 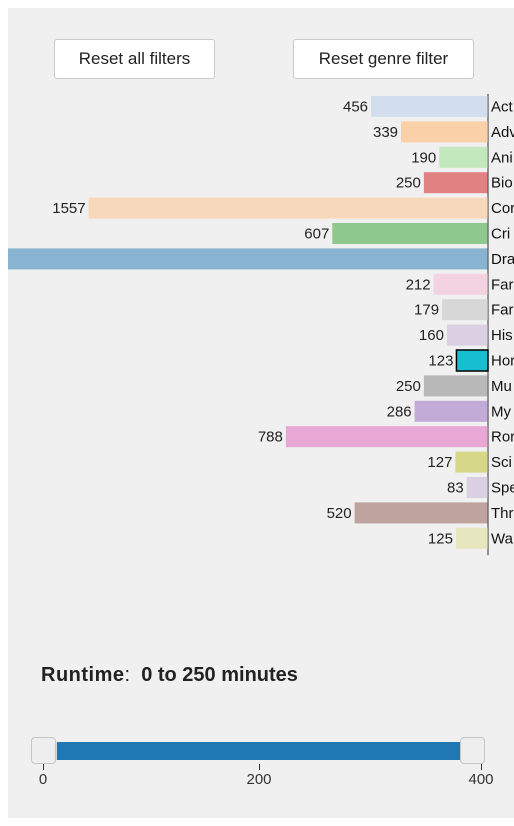 What do you see at coordinates (383, 59) in the screenshot?
I see `reset-genre-filter-button: Reset genre filter` at bounding box center [383, 59].